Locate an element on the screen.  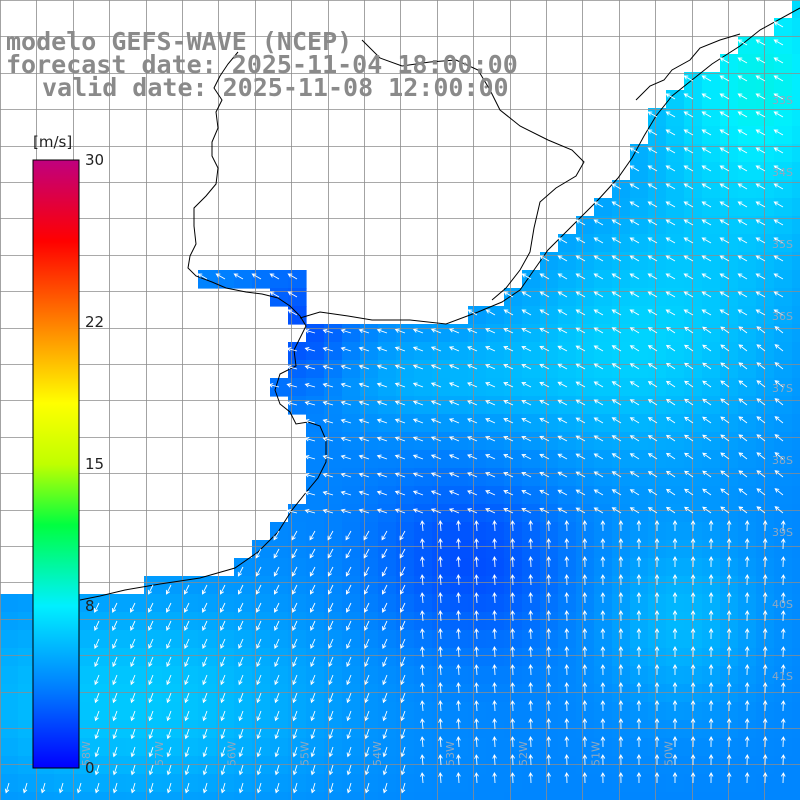
longitude-label: 56W is located at coordinates (232, 753).